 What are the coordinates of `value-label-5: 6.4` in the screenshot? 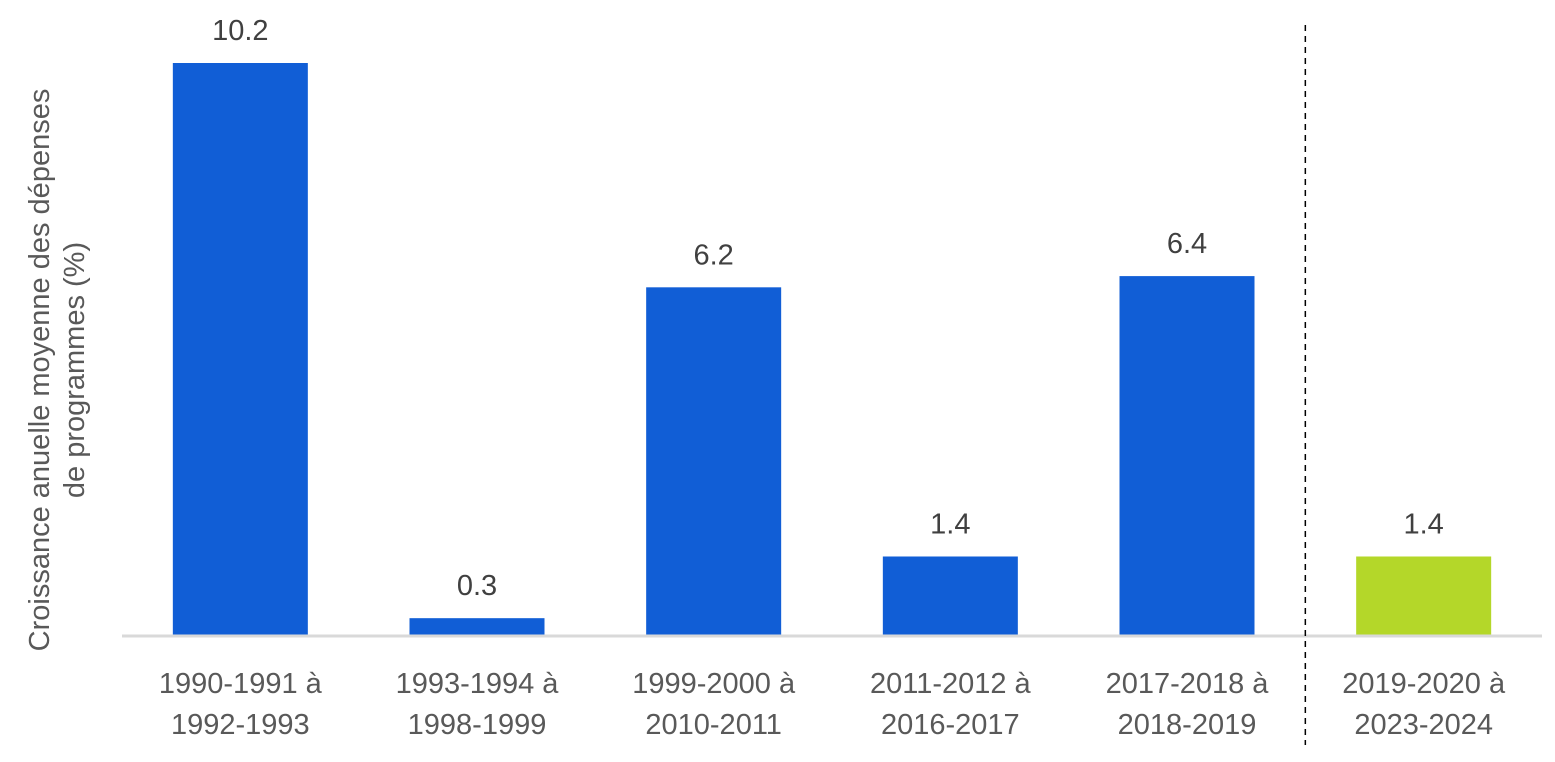 It's located at (1187, 244).